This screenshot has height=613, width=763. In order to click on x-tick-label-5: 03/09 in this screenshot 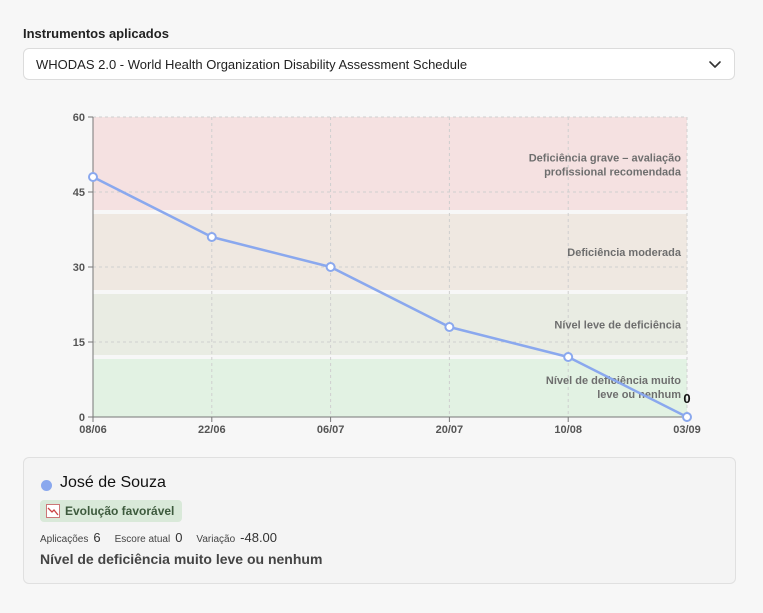, I will do `click(687, 430)`.